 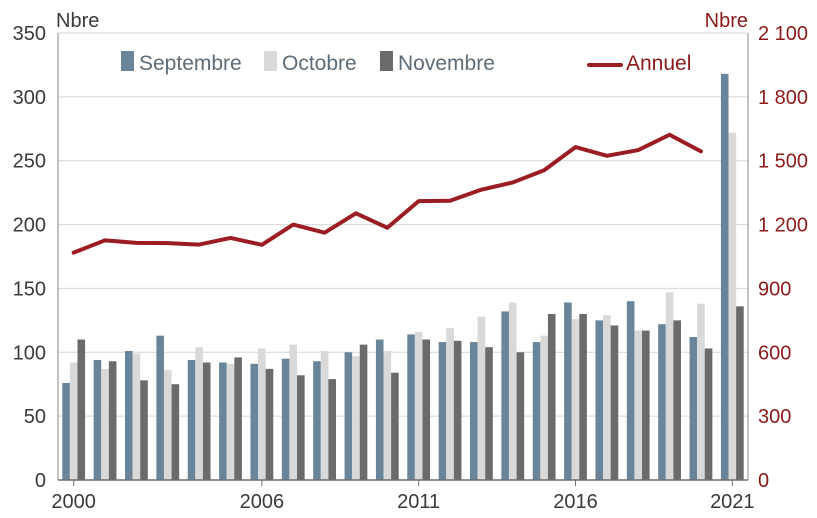 What do you see at coordinates (724, 277) in the screenshot?
I see `bar-septembre-2021` at bounding box center [724, 277].